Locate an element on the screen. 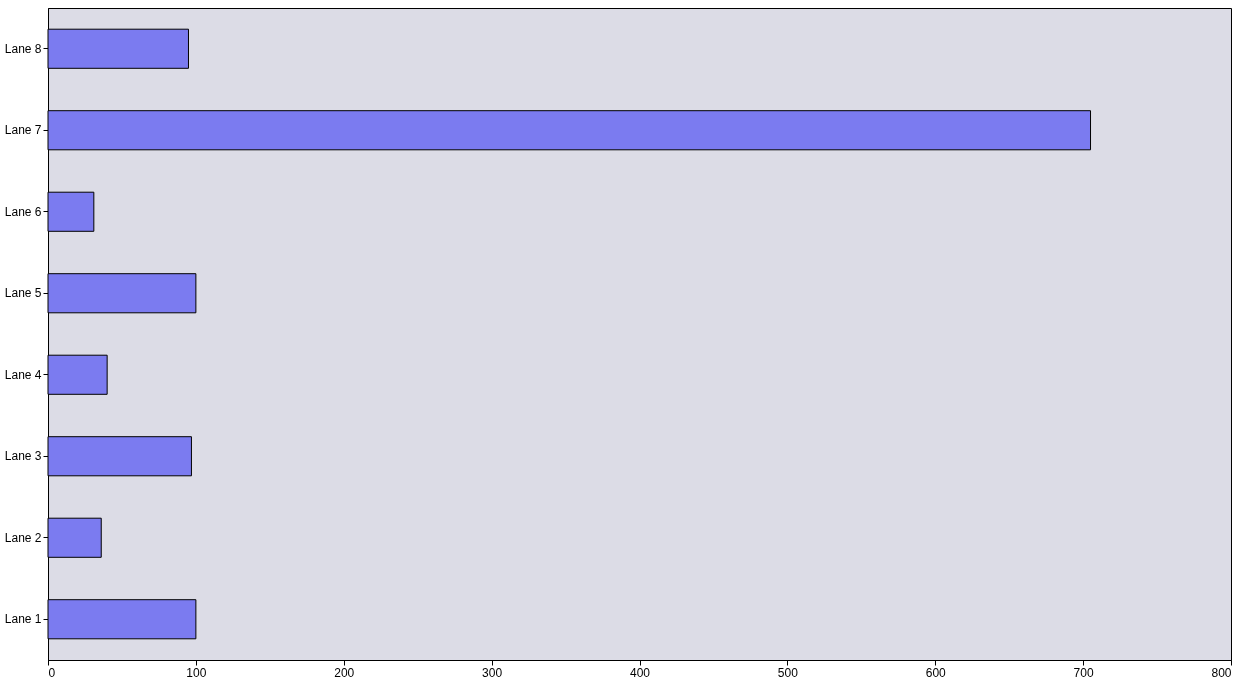  x-tick-label: 700 is located at coordinates (1083, 672).